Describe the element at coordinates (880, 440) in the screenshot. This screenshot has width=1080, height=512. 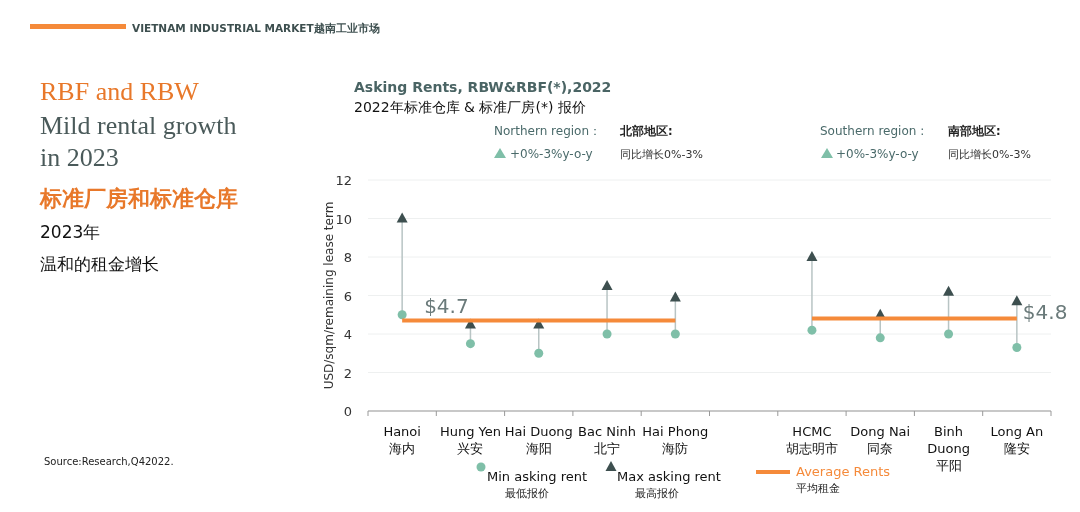
I see `x-tick-label: Dong Nai 同奈` at that location.